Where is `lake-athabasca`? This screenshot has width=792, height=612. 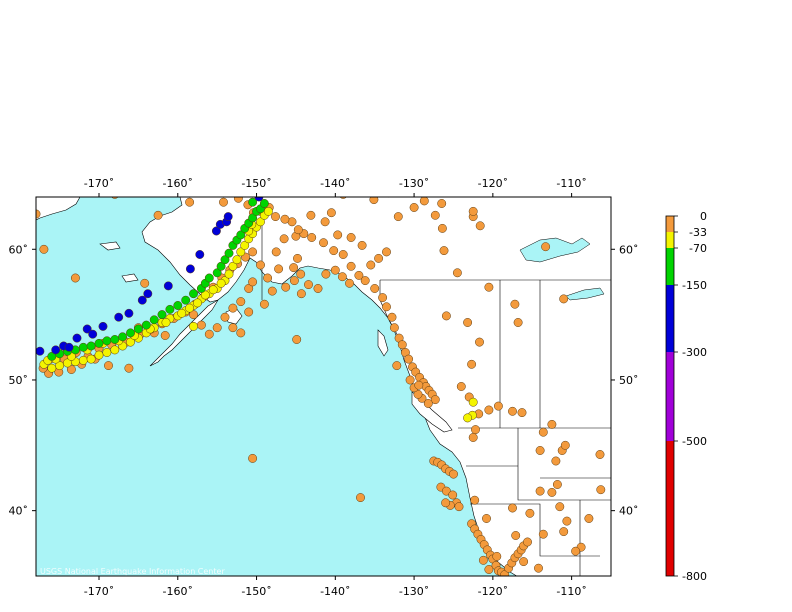 lake-athabasca is located at coordinates (585, 294).